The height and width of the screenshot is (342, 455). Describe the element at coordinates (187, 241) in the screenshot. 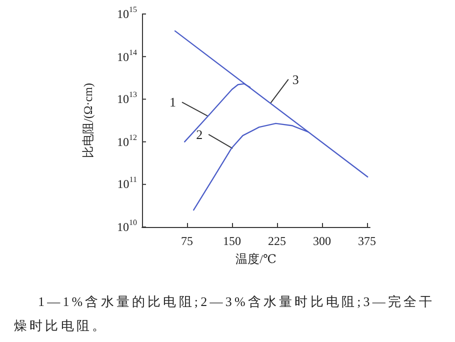

I see `x-tick-label: 75` at that location.